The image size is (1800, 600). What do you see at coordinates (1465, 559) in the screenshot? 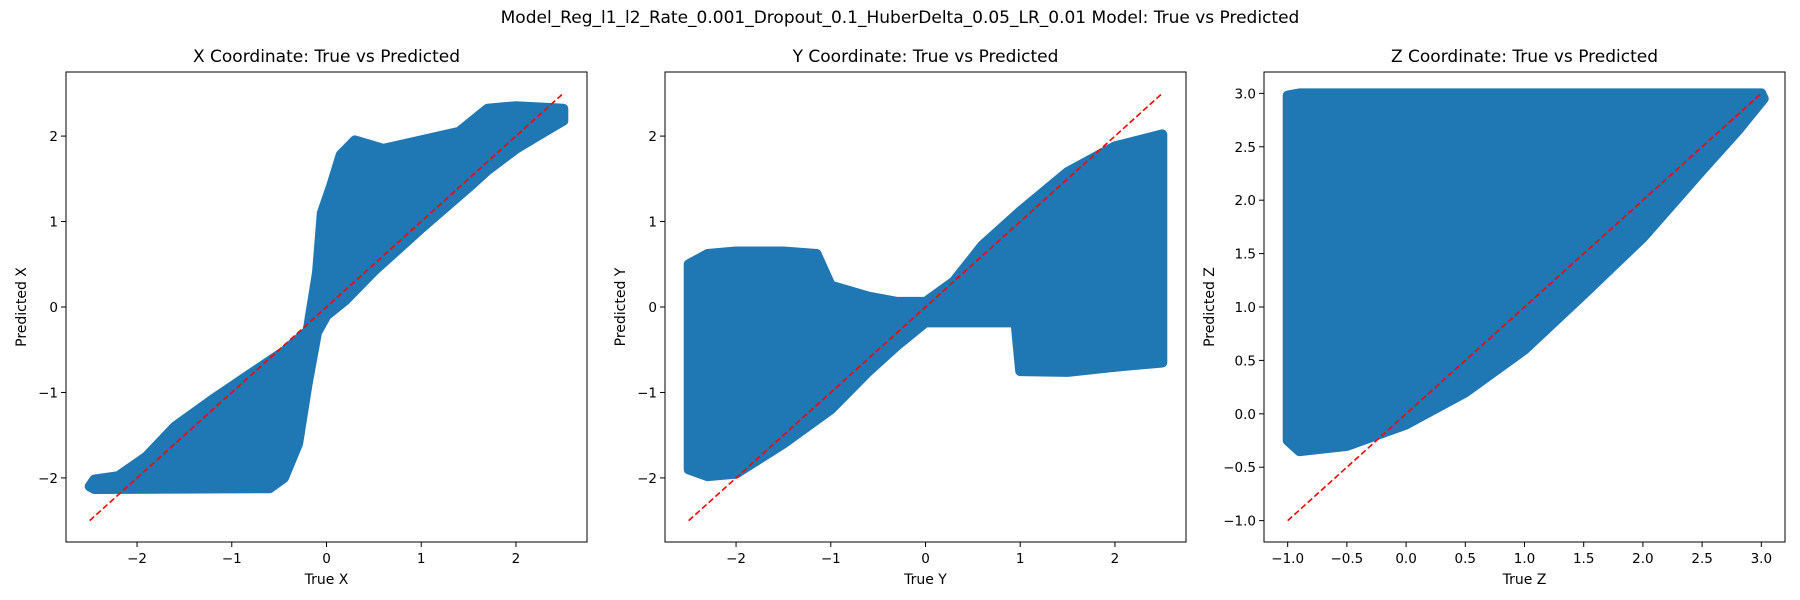
I see `x-tick-label-z: 0.5` at bounding box center [1465, 559].